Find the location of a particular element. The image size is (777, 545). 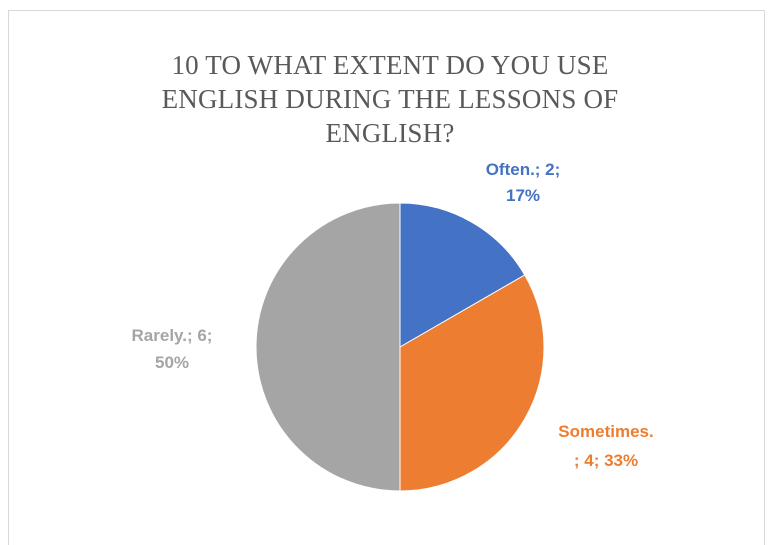

data-label-sometimes: Sometimes. ; 4; 33% is located at coordinates (605, 446).